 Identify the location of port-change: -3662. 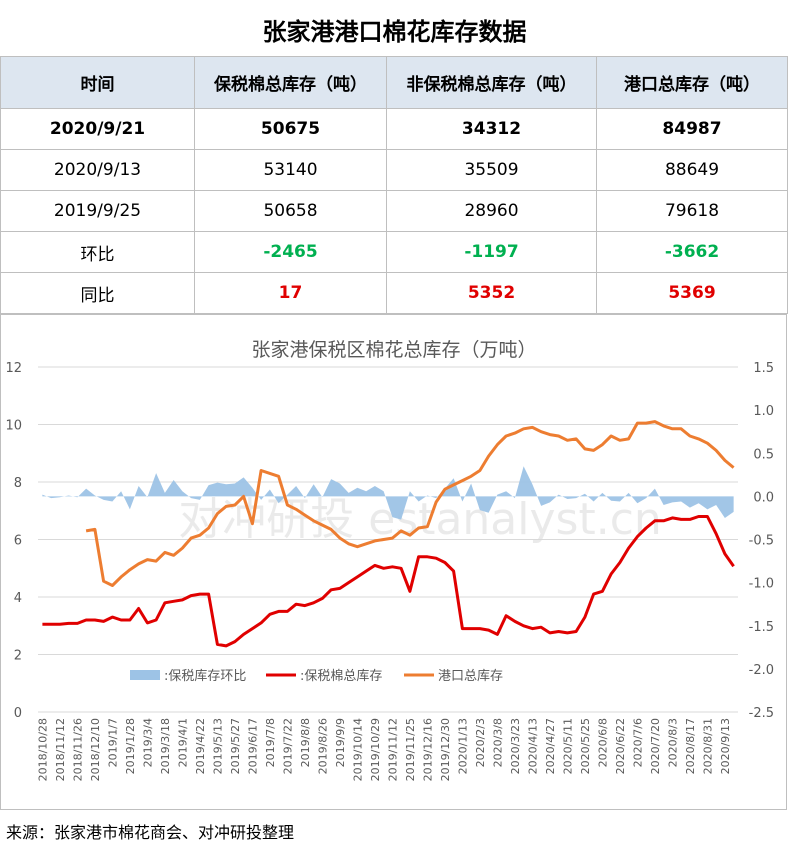
(692, 252).